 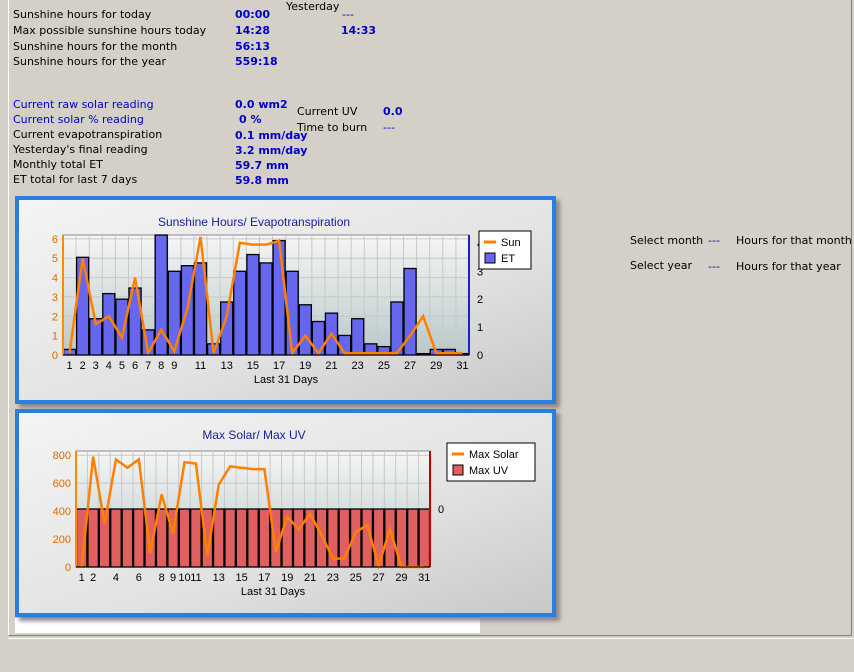 I want to click on month-sunshine-value: 56:13, so click(x=253, y=46).